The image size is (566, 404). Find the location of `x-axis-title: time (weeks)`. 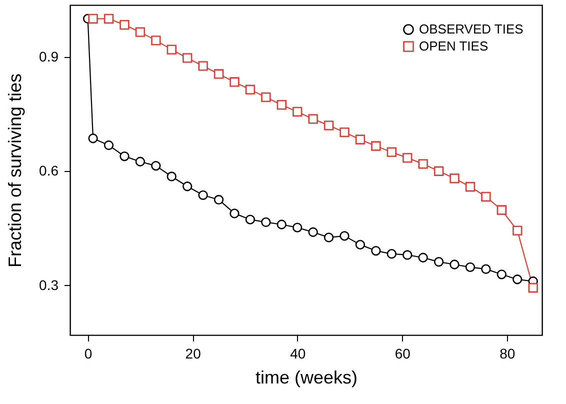

x-axis-title: time (weeks) is located at coordinates (306, 378).